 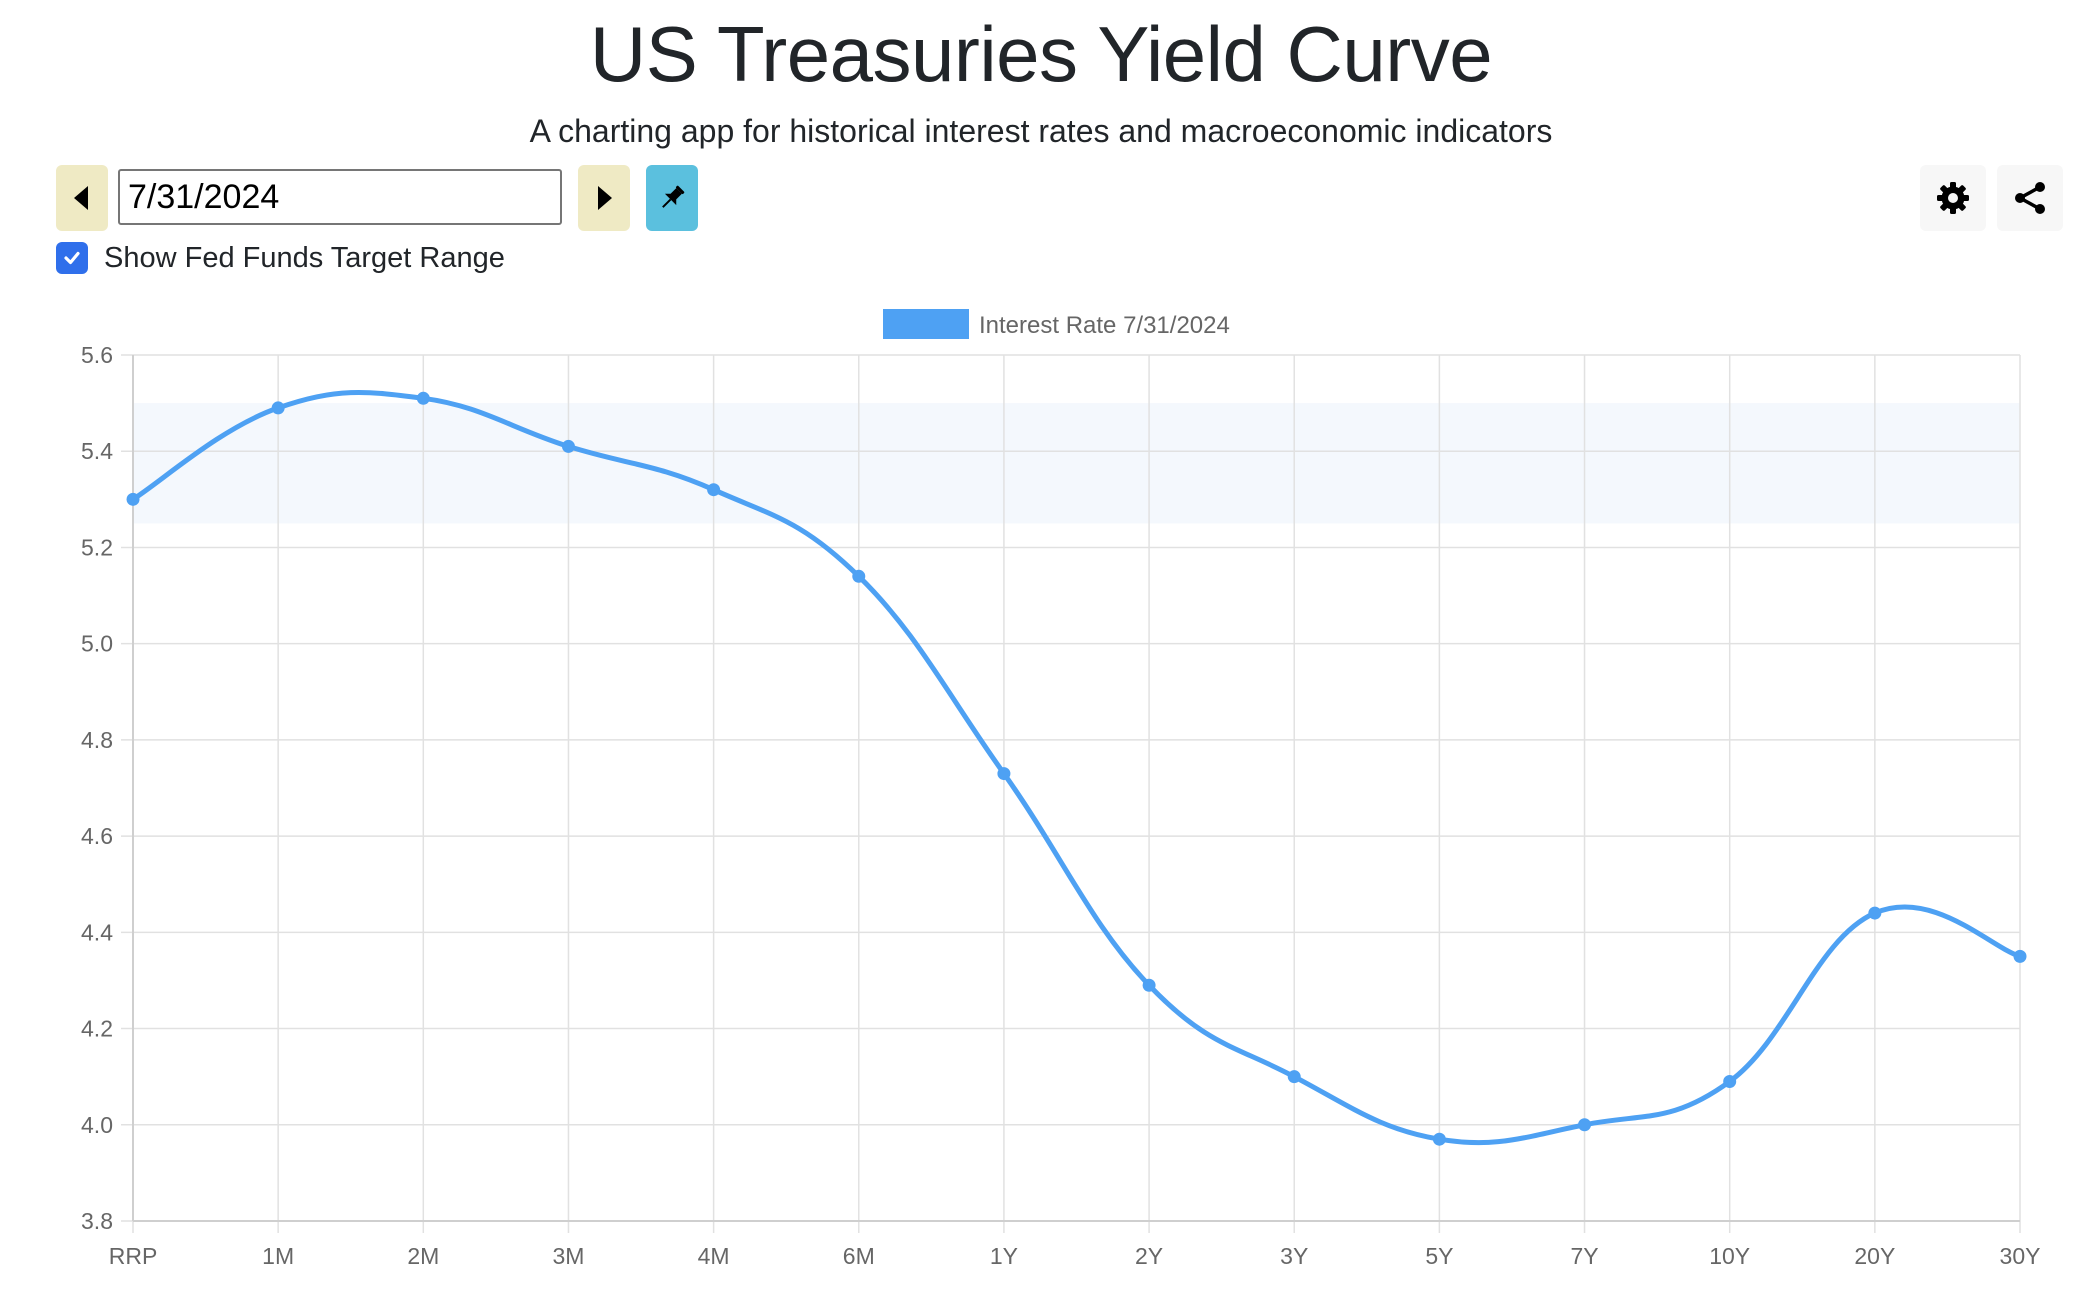 What do you see at coordinates (97, 451) in the screenshot?
I see `y-tick-label: 5.4` at bounding box center [97, 451].